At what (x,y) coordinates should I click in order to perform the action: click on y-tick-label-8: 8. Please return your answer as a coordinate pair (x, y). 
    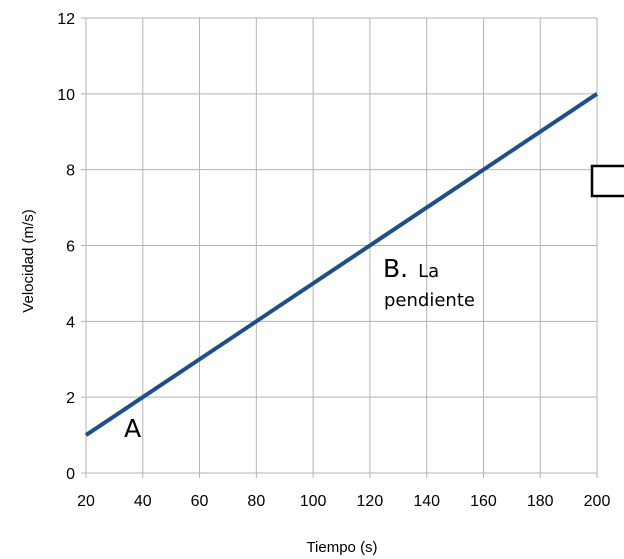
    Looking at the image, I should click on (70, 171).